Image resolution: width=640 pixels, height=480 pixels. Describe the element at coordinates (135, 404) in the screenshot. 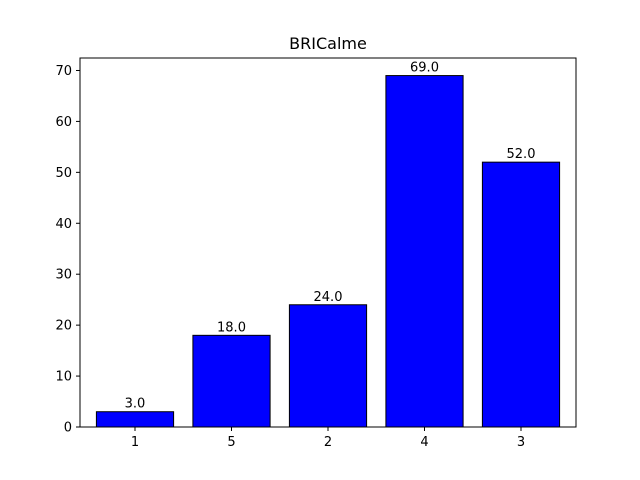

I see `data-label-1: 3.0` at that location.